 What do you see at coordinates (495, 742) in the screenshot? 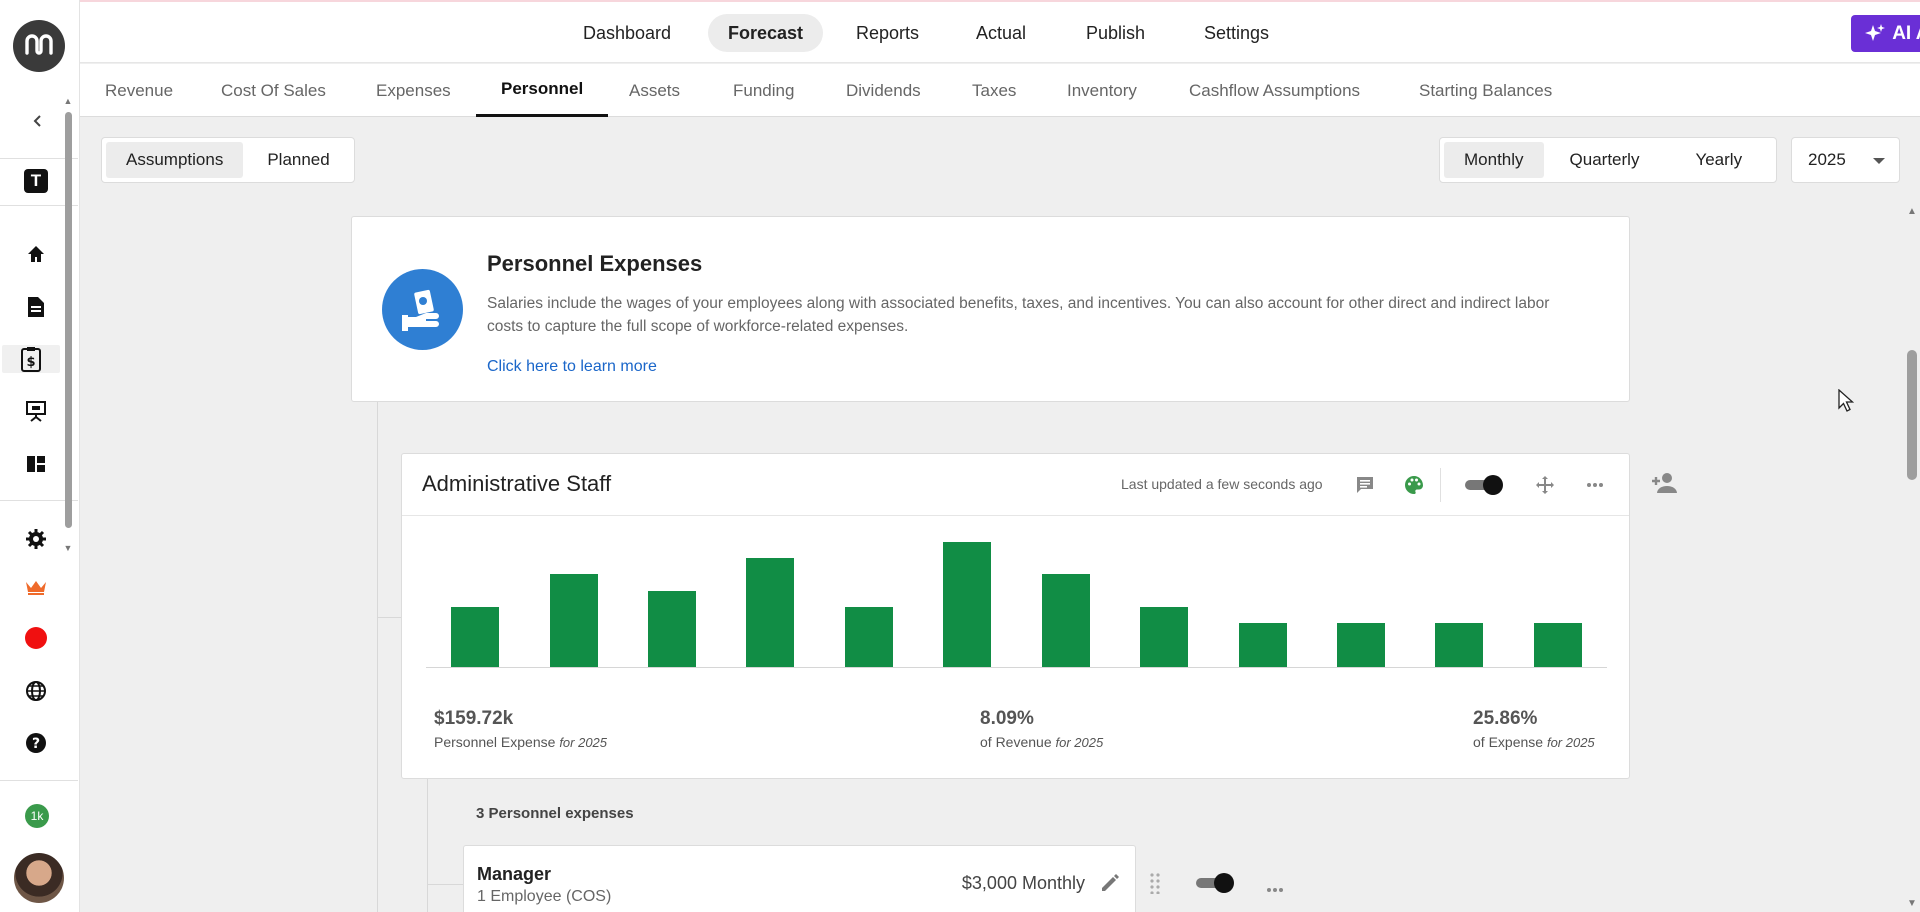
I see `stat-label: Personnel Expense` at bounding box center [495, 742].